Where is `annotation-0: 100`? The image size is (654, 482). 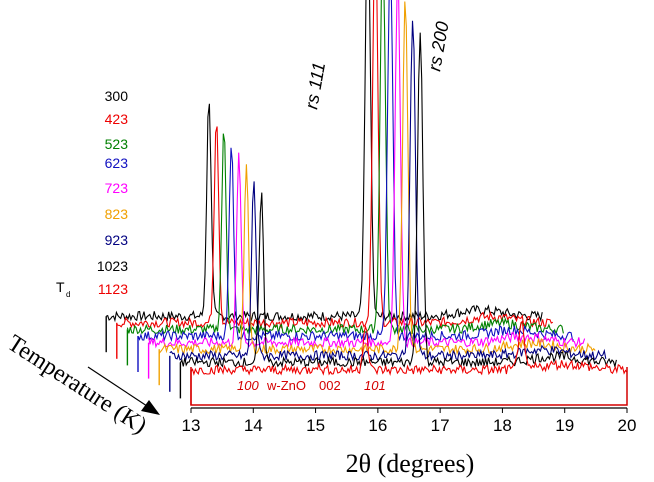
annotation-0: 100 is located at coordinates (248, 385).